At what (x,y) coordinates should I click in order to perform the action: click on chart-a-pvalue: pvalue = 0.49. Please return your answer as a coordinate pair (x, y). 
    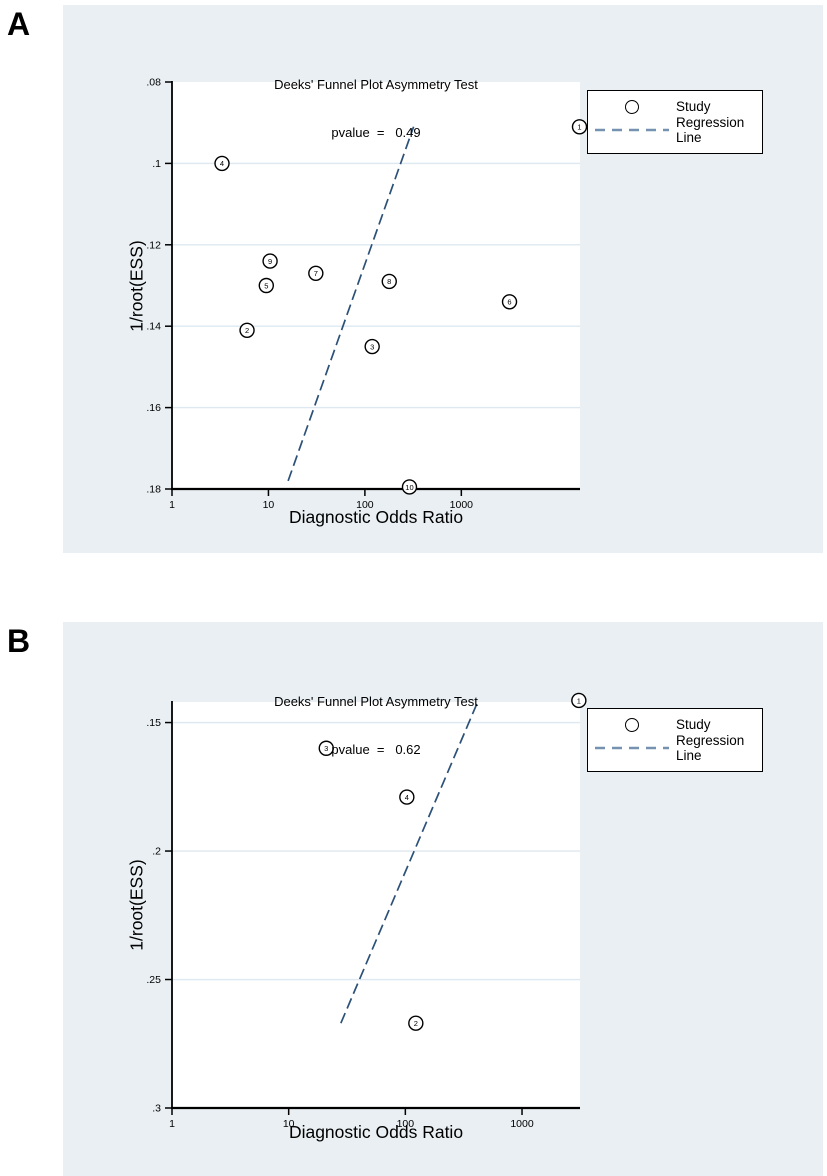
    Looking at the image, I should click on (376, 132).